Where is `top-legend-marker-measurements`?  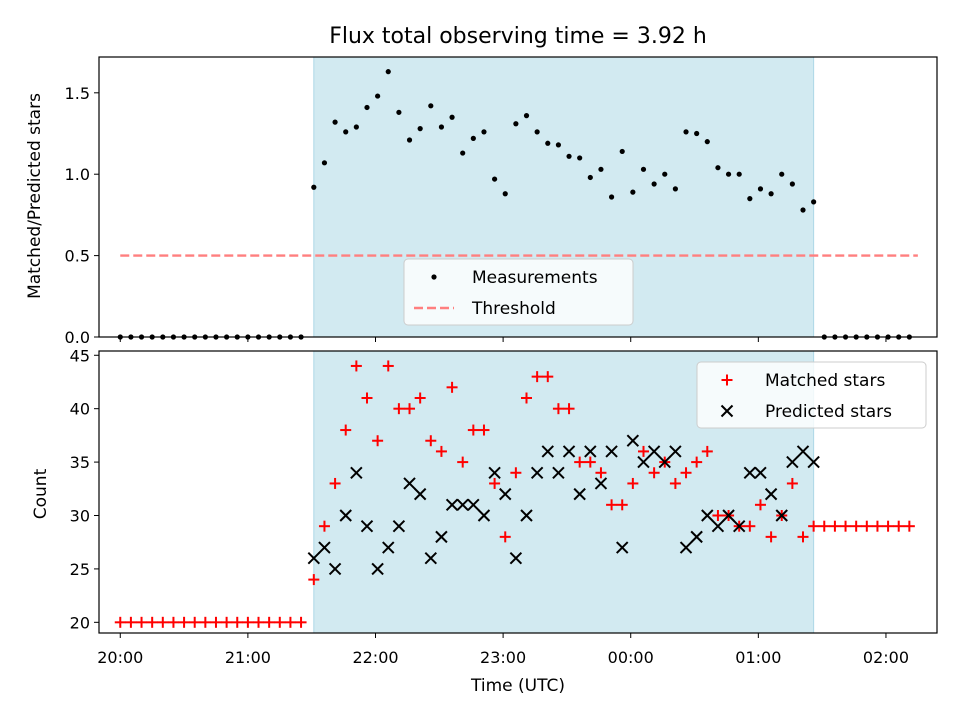 top-legend-marker-measurements is located at coordinates (434, 277).